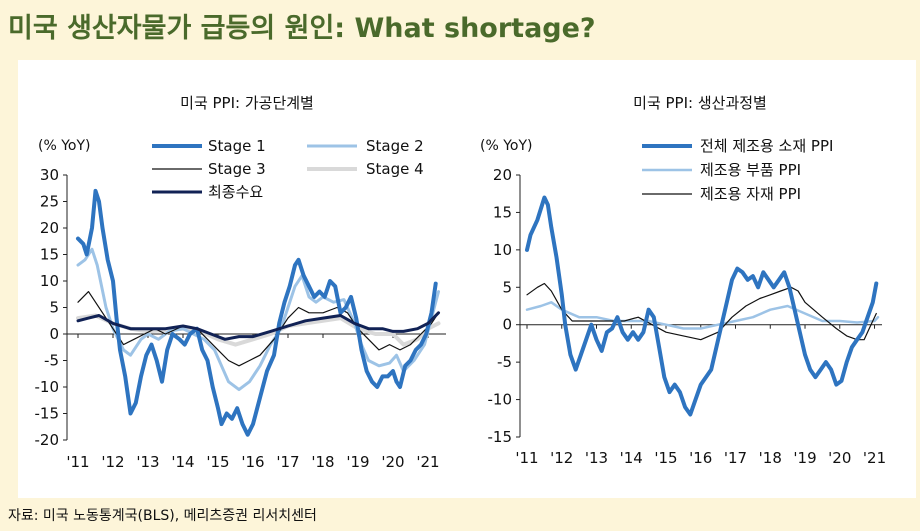  Describe the element at coordinates (54, 334) in the screenshot. I see `left-ytick-label: 0` at that location.